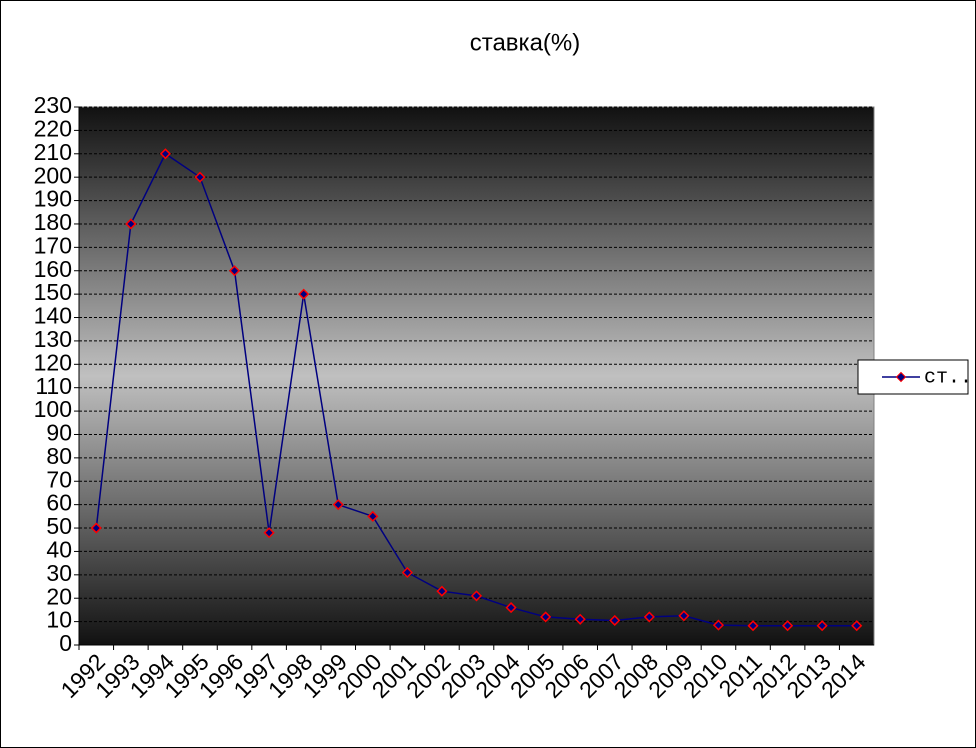  I want to click on y-tick-label: 120, so click(53, 362).